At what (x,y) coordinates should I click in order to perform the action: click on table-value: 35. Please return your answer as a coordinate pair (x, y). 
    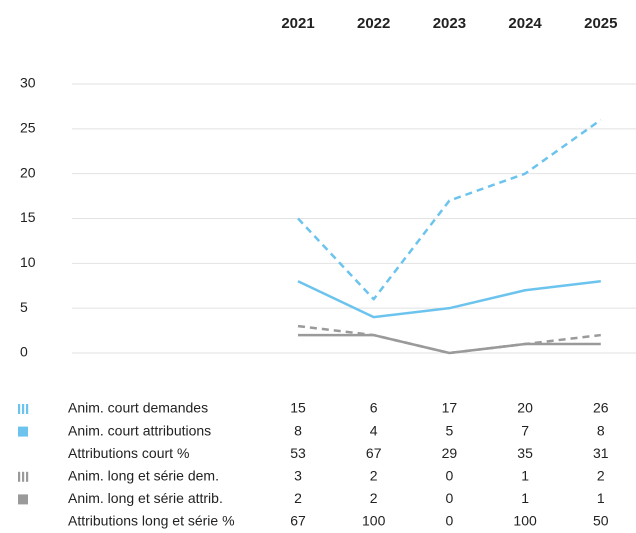
    Looking at the image, I should click on (525, 453).